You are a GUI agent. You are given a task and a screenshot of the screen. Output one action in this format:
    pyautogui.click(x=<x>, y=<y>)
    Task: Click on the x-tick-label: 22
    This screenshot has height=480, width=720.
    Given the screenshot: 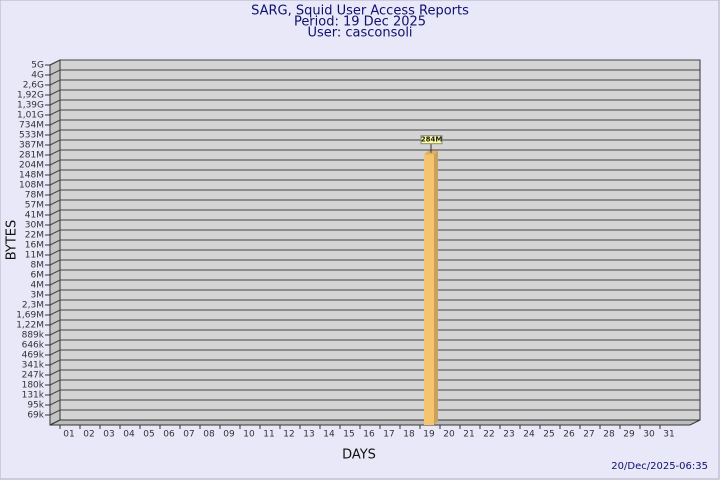 What is the action you would take?
    pyautogui.click(x=488, y=435)
    